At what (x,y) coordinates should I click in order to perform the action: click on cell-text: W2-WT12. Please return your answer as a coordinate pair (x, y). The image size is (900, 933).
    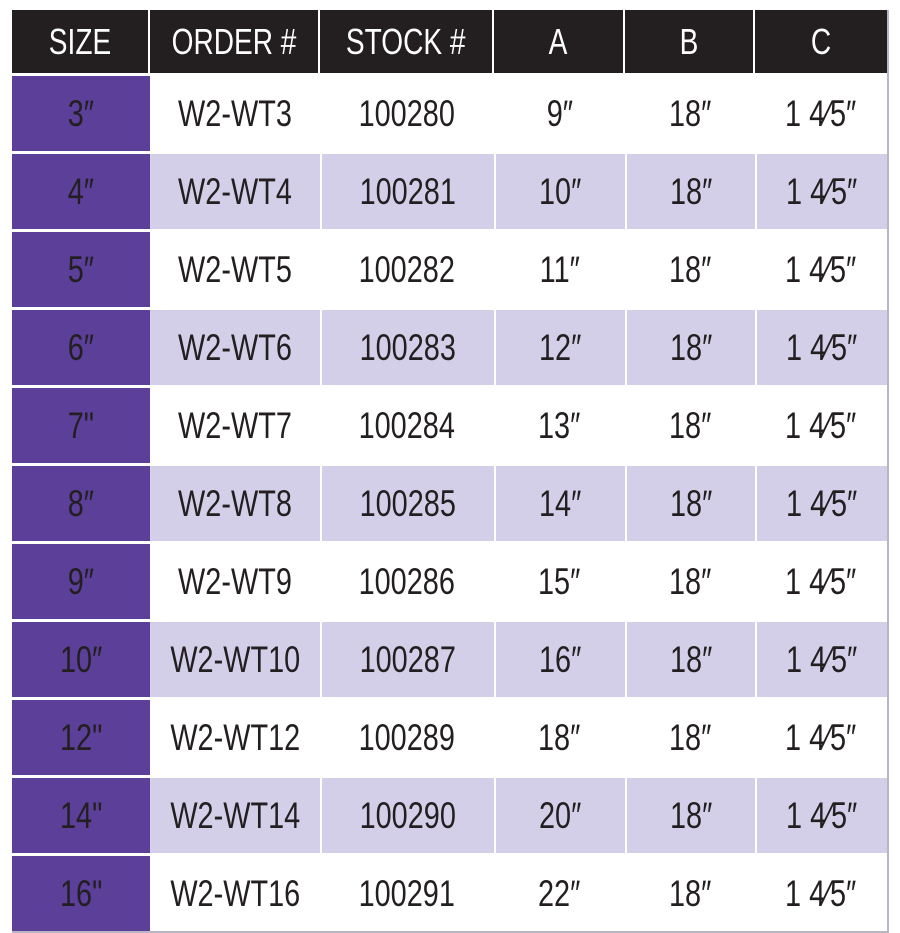
    Looking at the image, I should click on (235, 737).